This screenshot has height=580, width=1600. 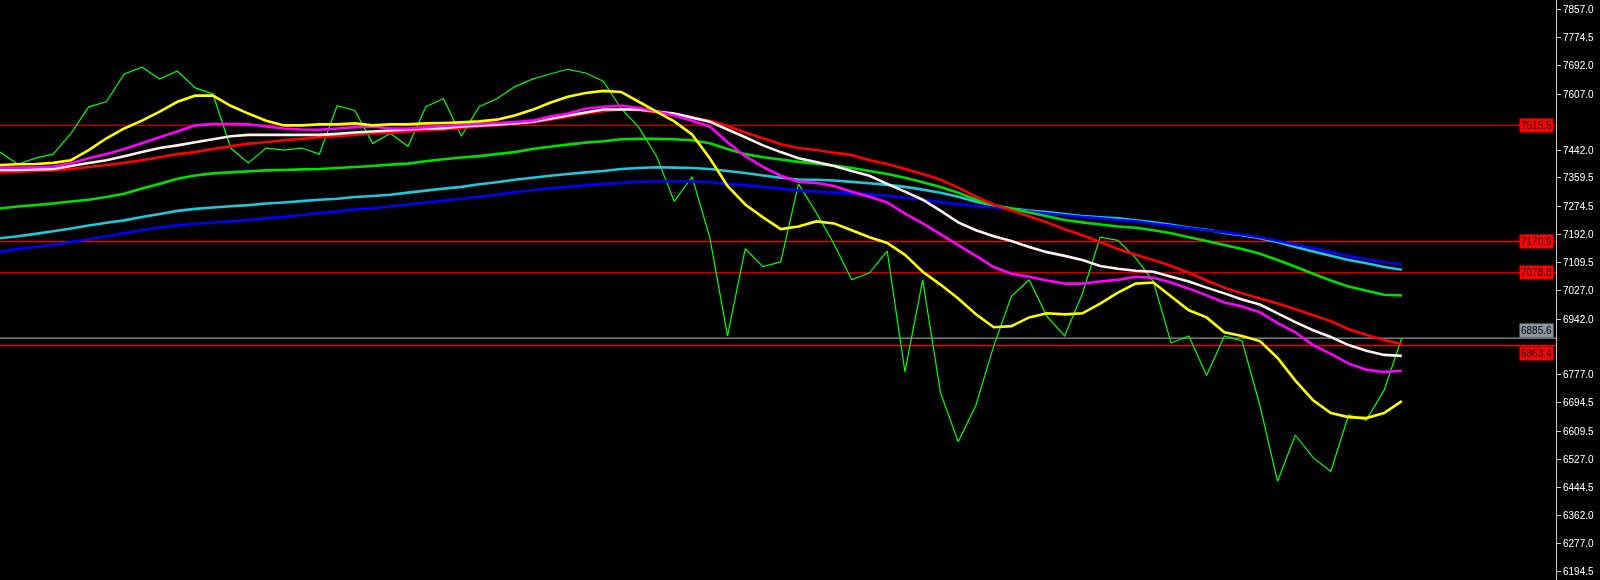 What do you see at coordinates (1579, 431) in the screenshot?
I see `y-tick-label: 6609.5` at bounding box center [1579, 431].